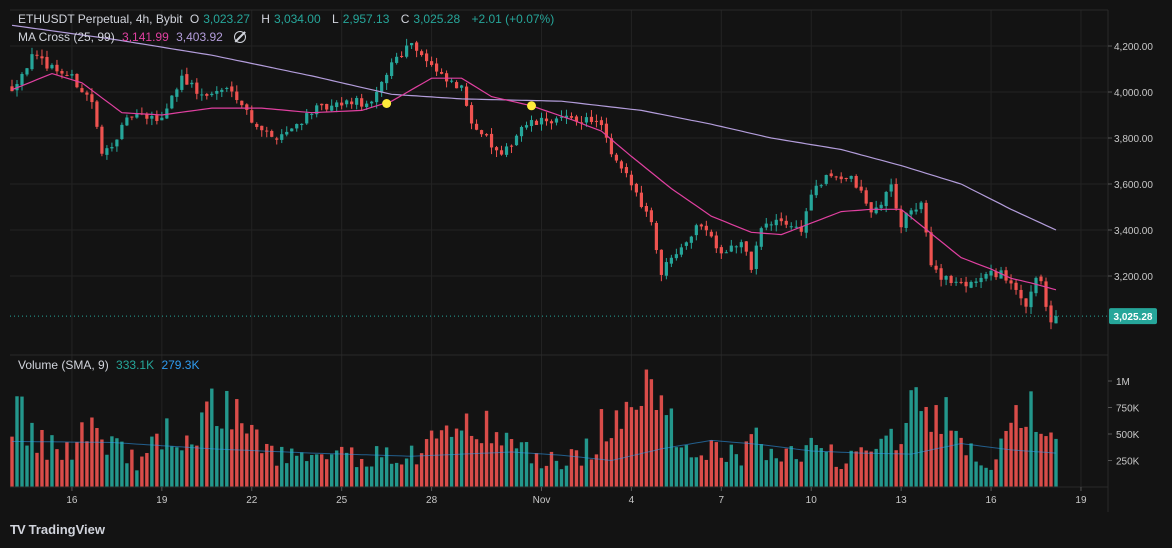  Describe the element at coordinates (110, 365) in the screenshot. I see `volume-legend: Volume (SMA, 9) 333.1K 279.3K` at that location.